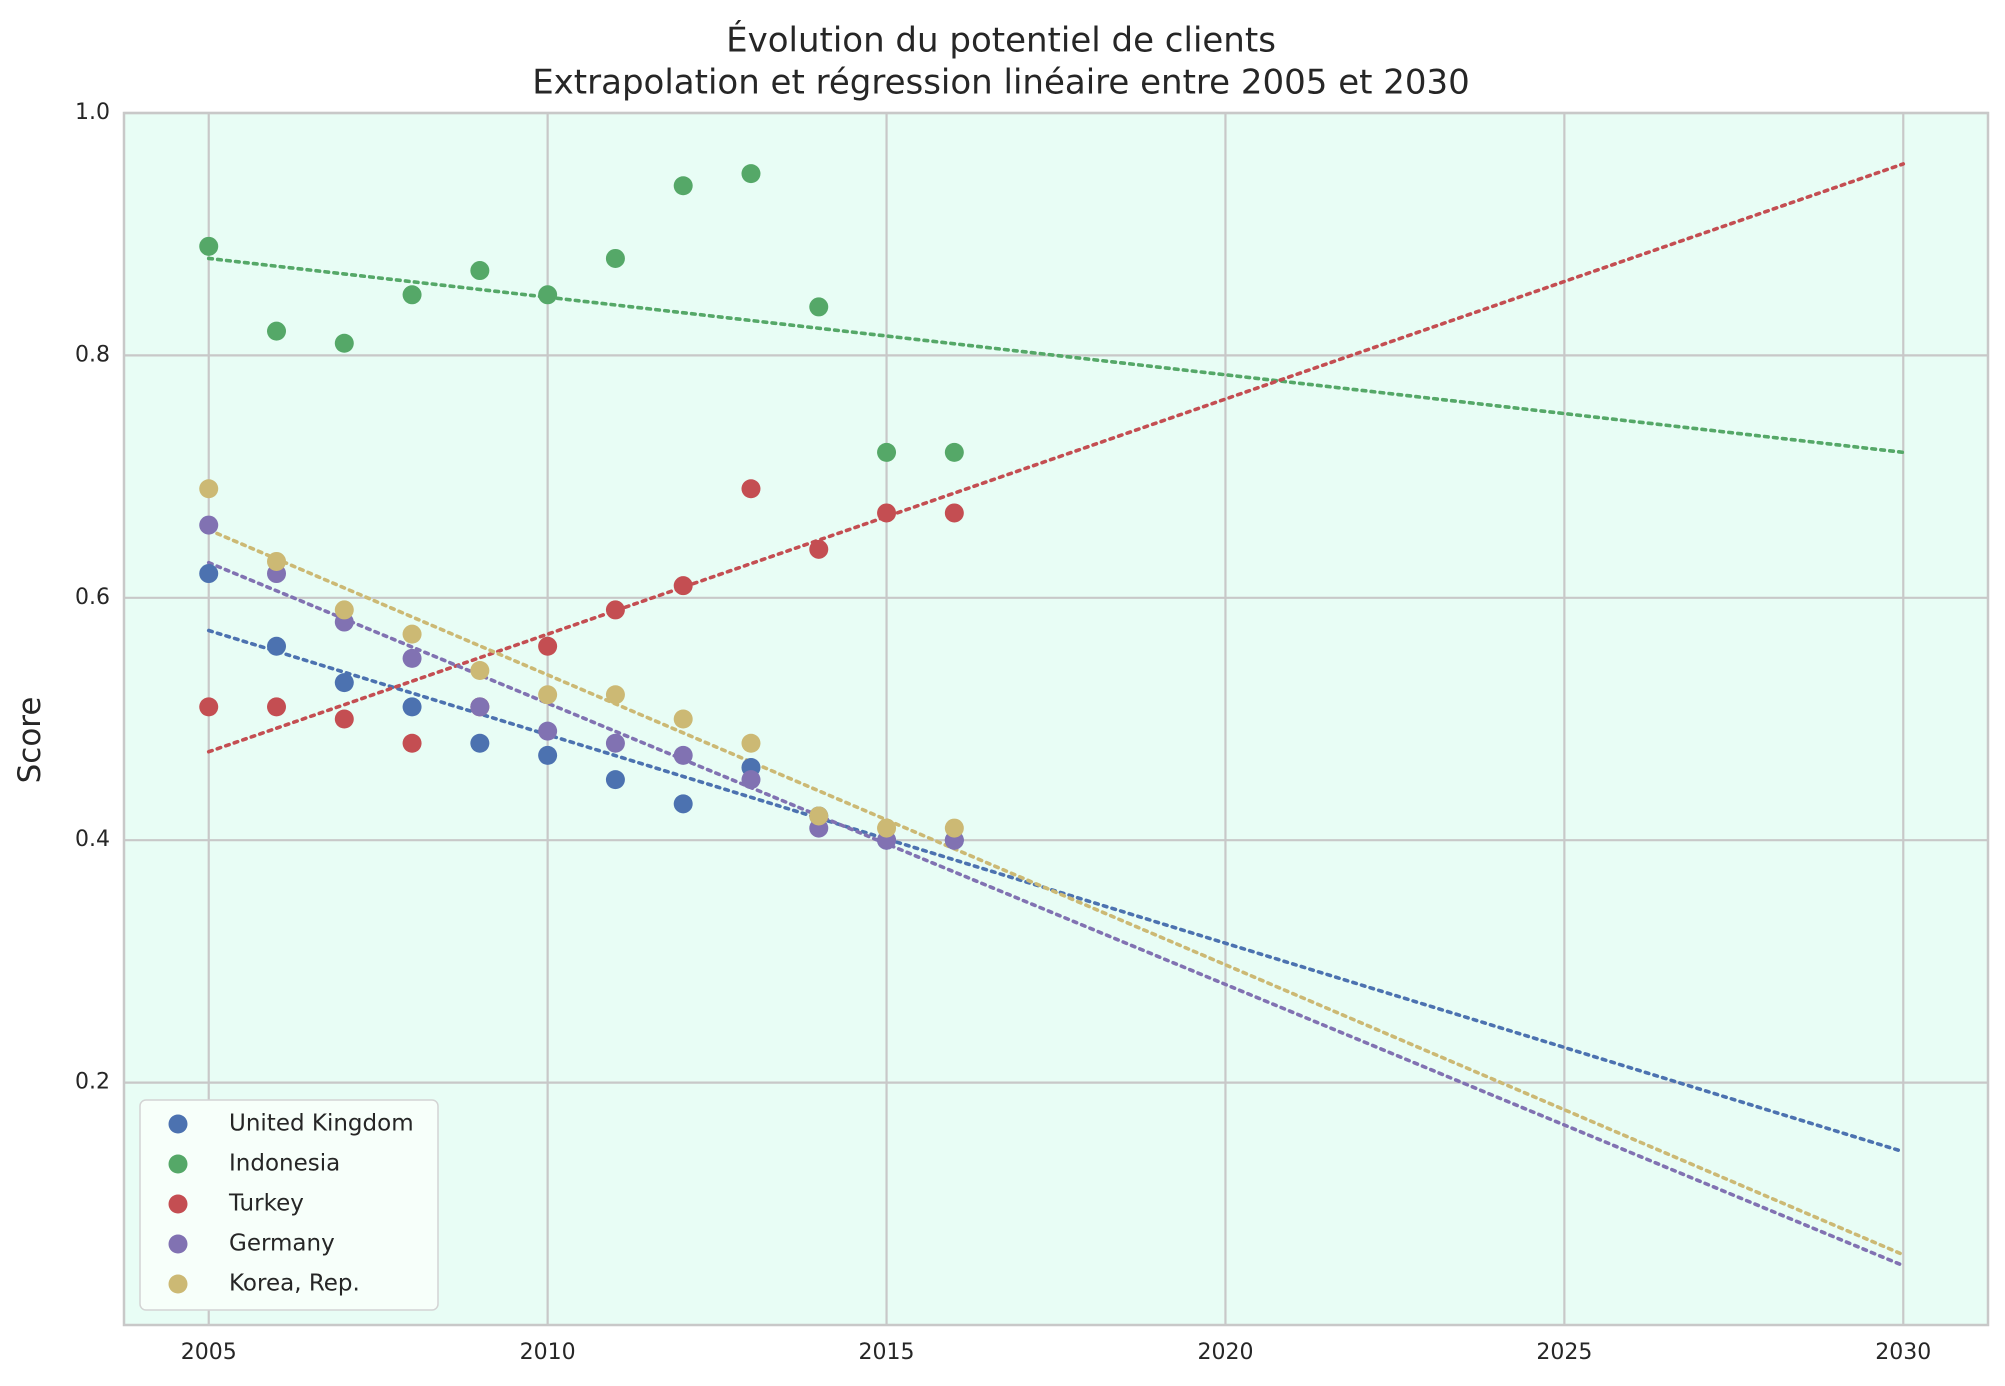 The width and height of the screenshot is (2005, 1386). Describe the element at coordinates (321, 1124) in the screenshot. I see `legend-label: United Kingdom` at that location.